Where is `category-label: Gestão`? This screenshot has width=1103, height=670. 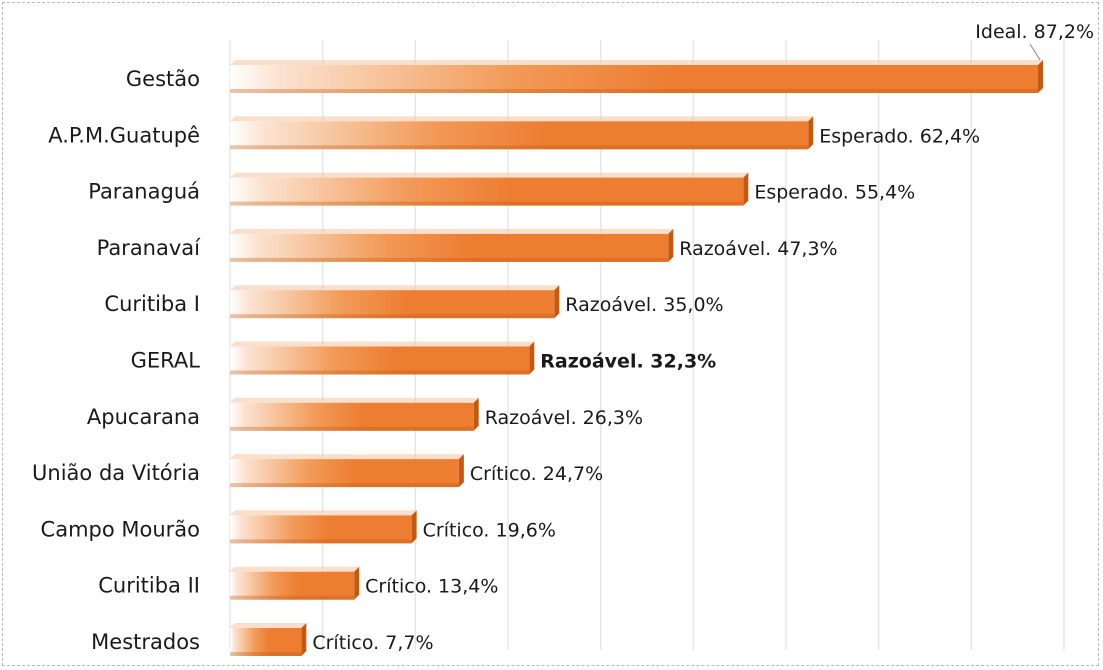
category-label: Gestão is located at coordinates (163, 79).